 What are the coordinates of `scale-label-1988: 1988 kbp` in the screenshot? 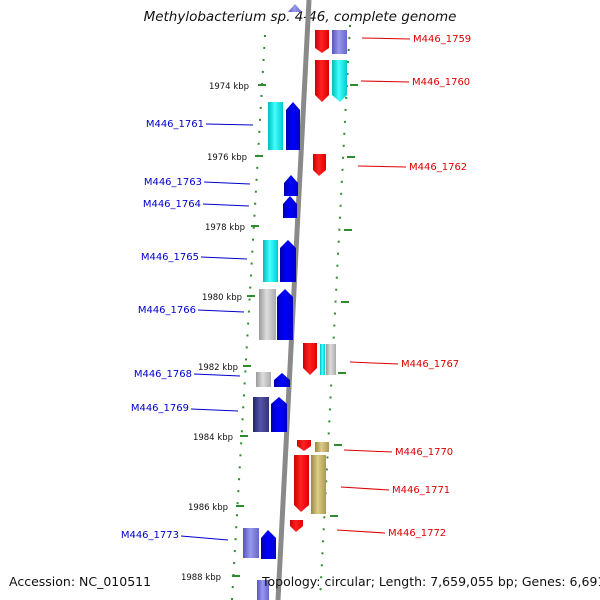 It's located at (201, 578).